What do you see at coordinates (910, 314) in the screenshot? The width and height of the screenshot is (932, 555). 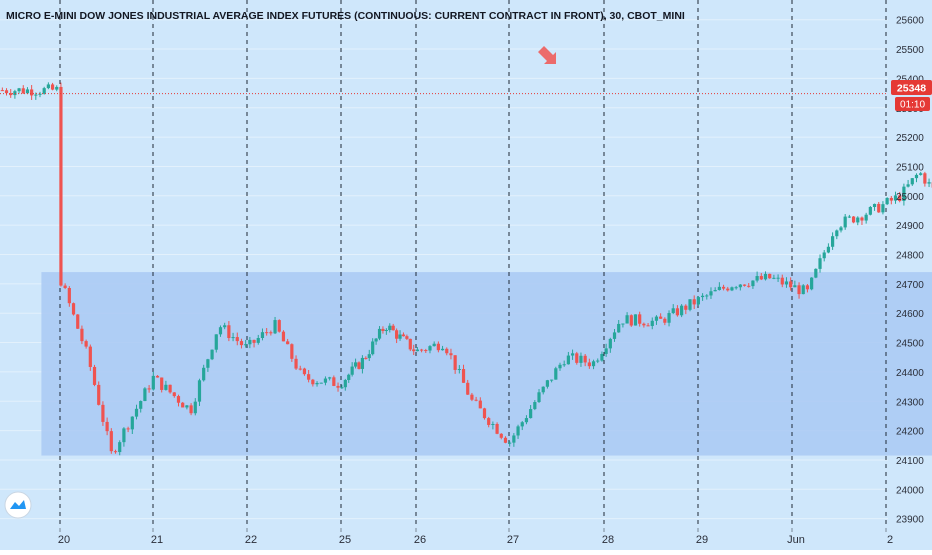 I see `y-tick-label: 24600` at bounding box center [910, 314].